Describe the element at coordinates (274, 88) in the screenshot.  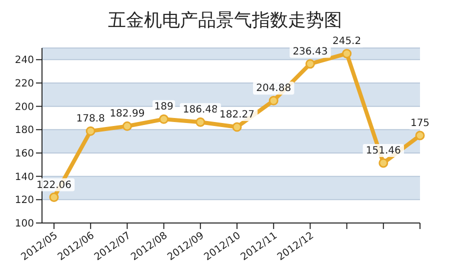
I see `data-label: 204.88` at that location.